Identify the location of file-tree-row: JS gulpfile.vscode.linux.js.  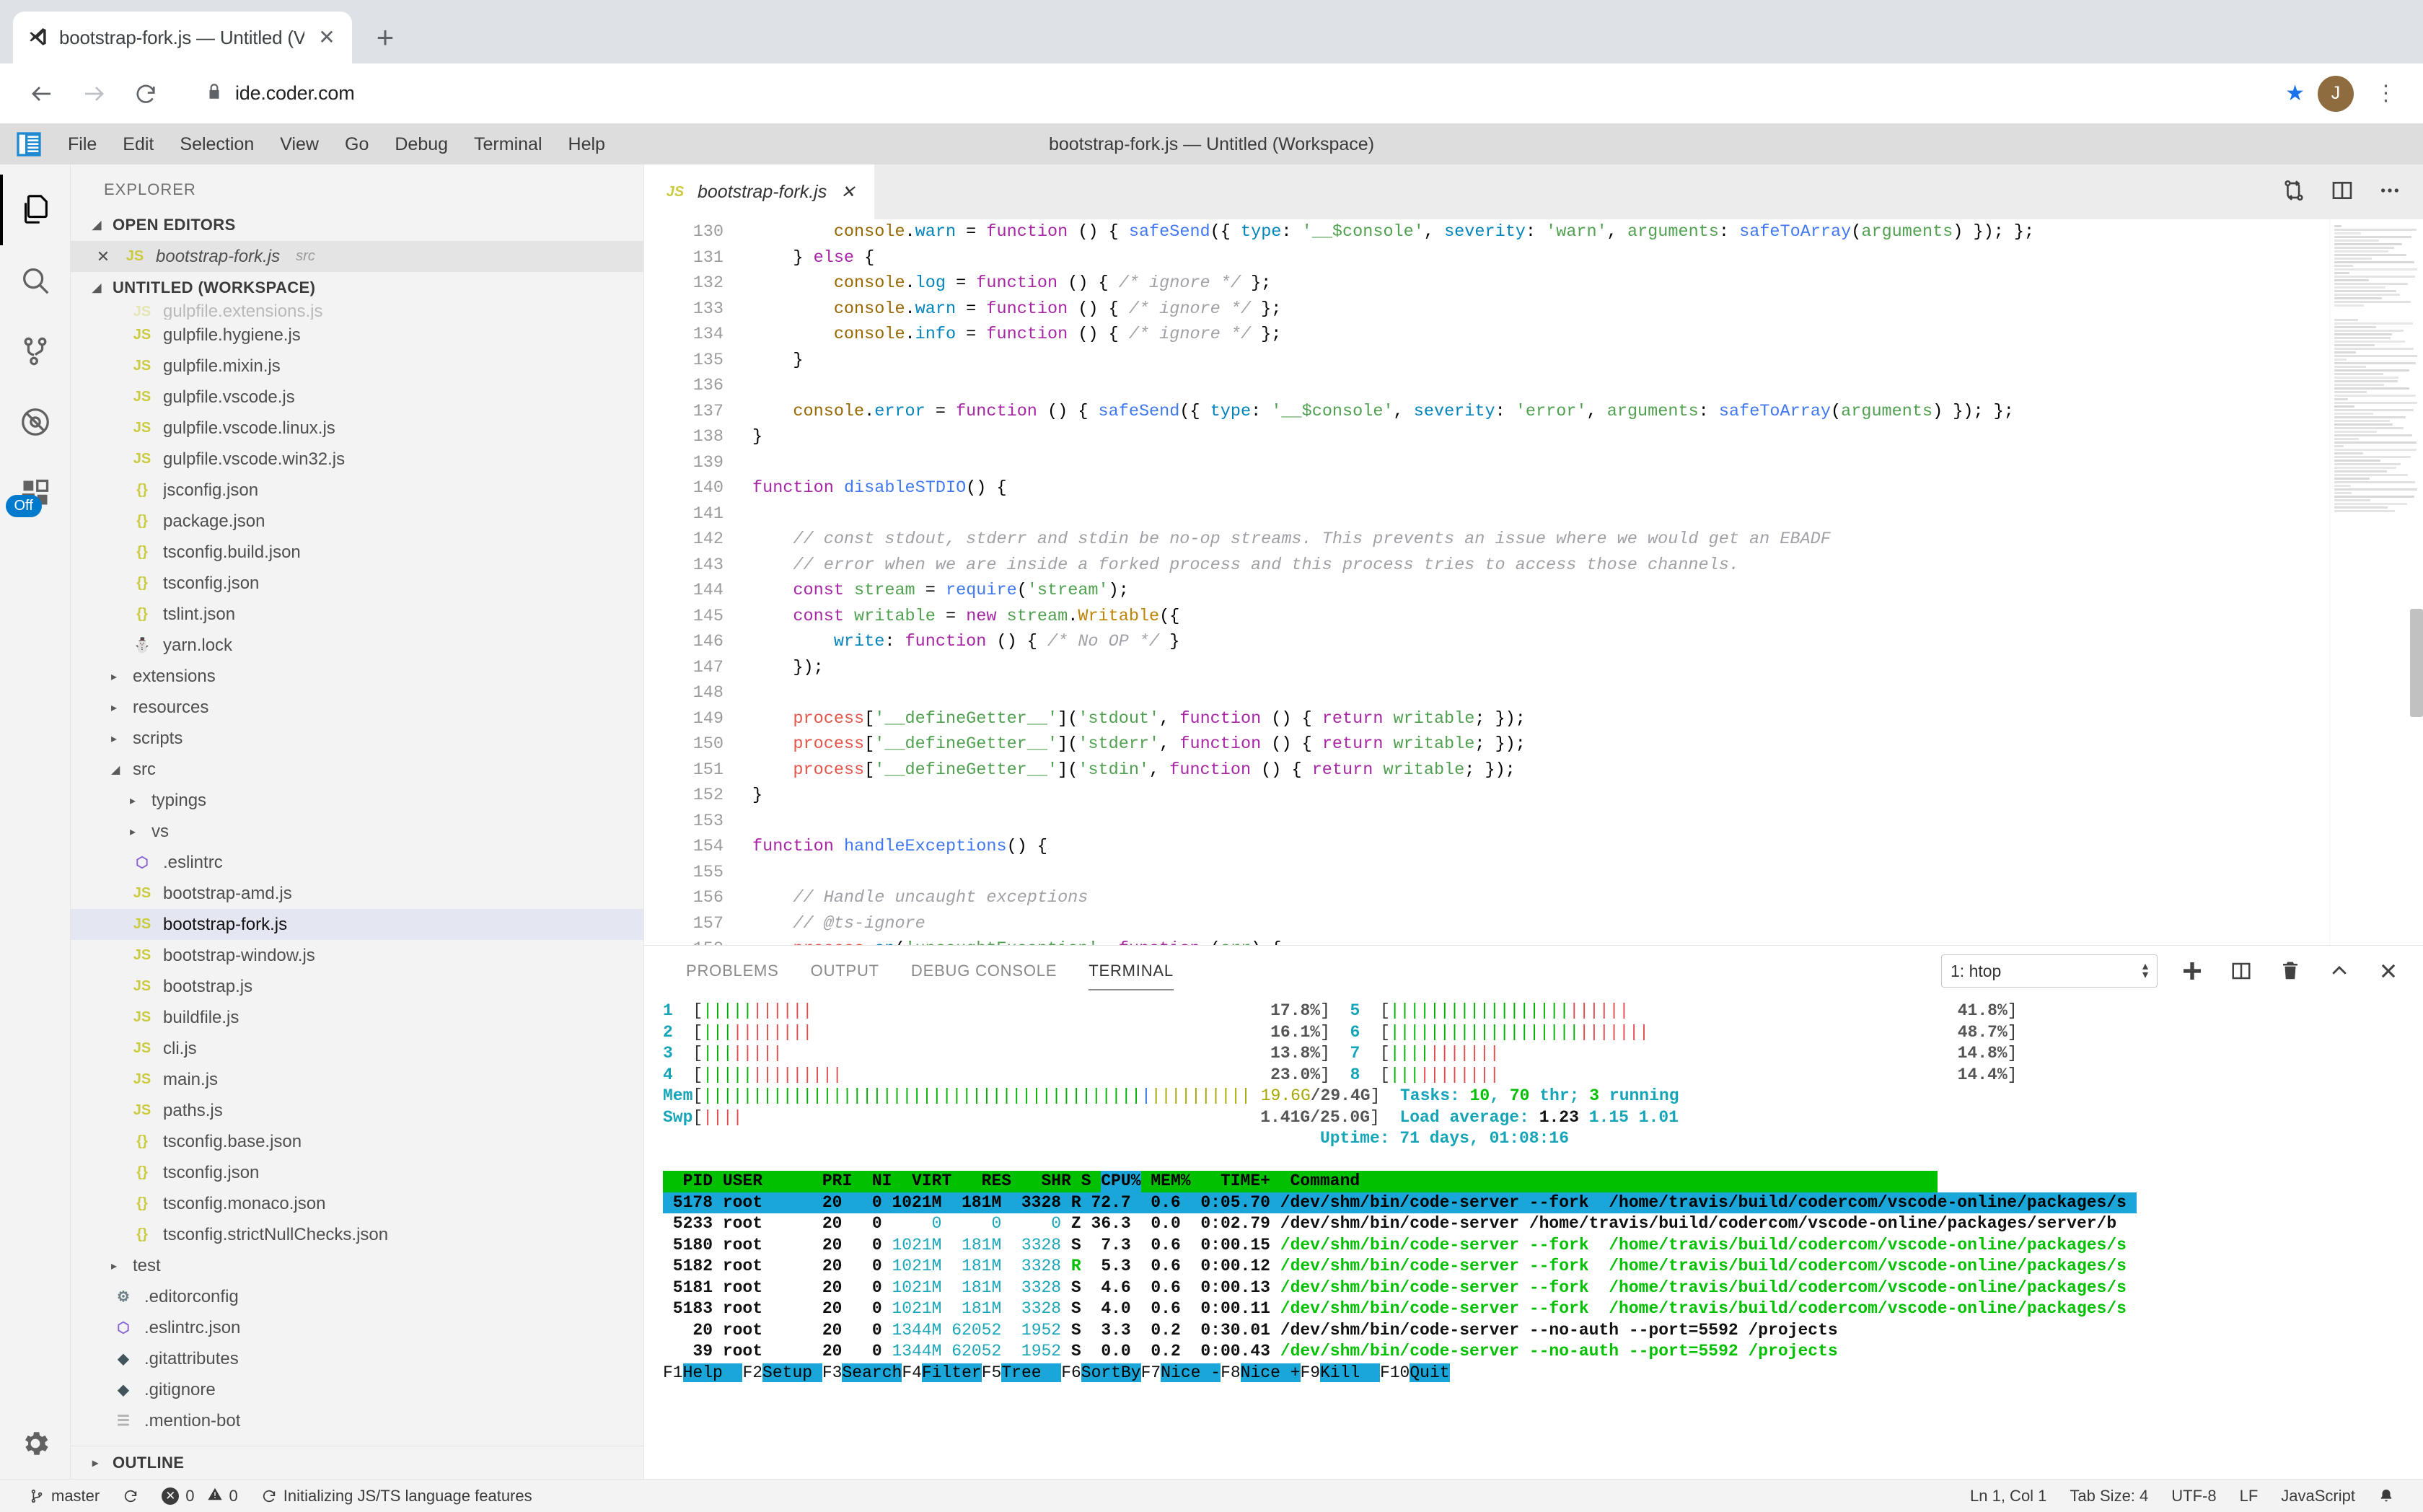
(357, 429).